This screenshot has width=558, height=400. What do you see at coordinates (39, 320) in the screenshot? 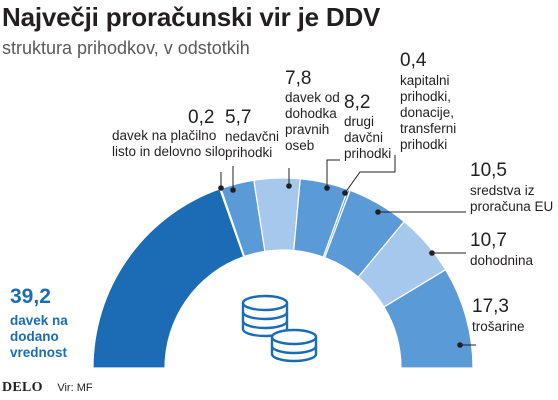
I see `category-label-0-0: davek na` at bounding box center [39, 320].